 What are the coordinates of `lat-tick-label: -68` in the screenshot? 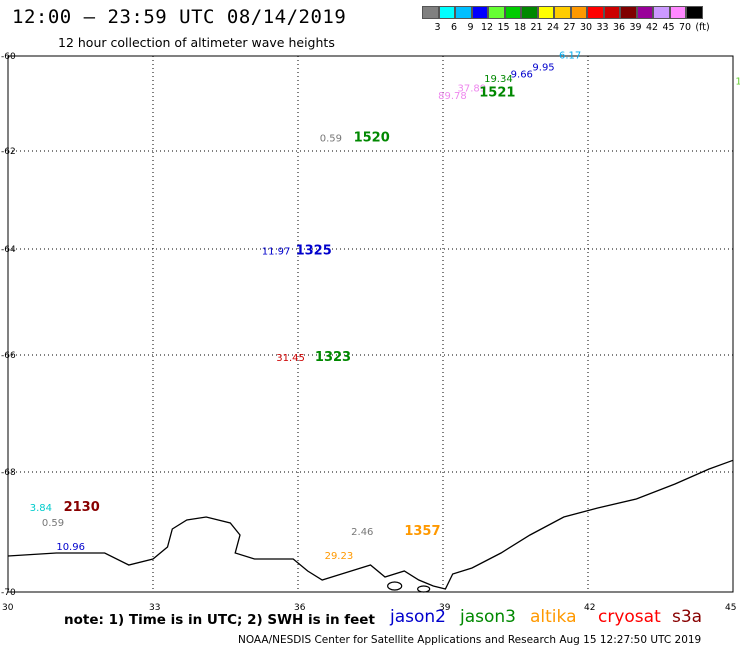 It's located at (8, 473).